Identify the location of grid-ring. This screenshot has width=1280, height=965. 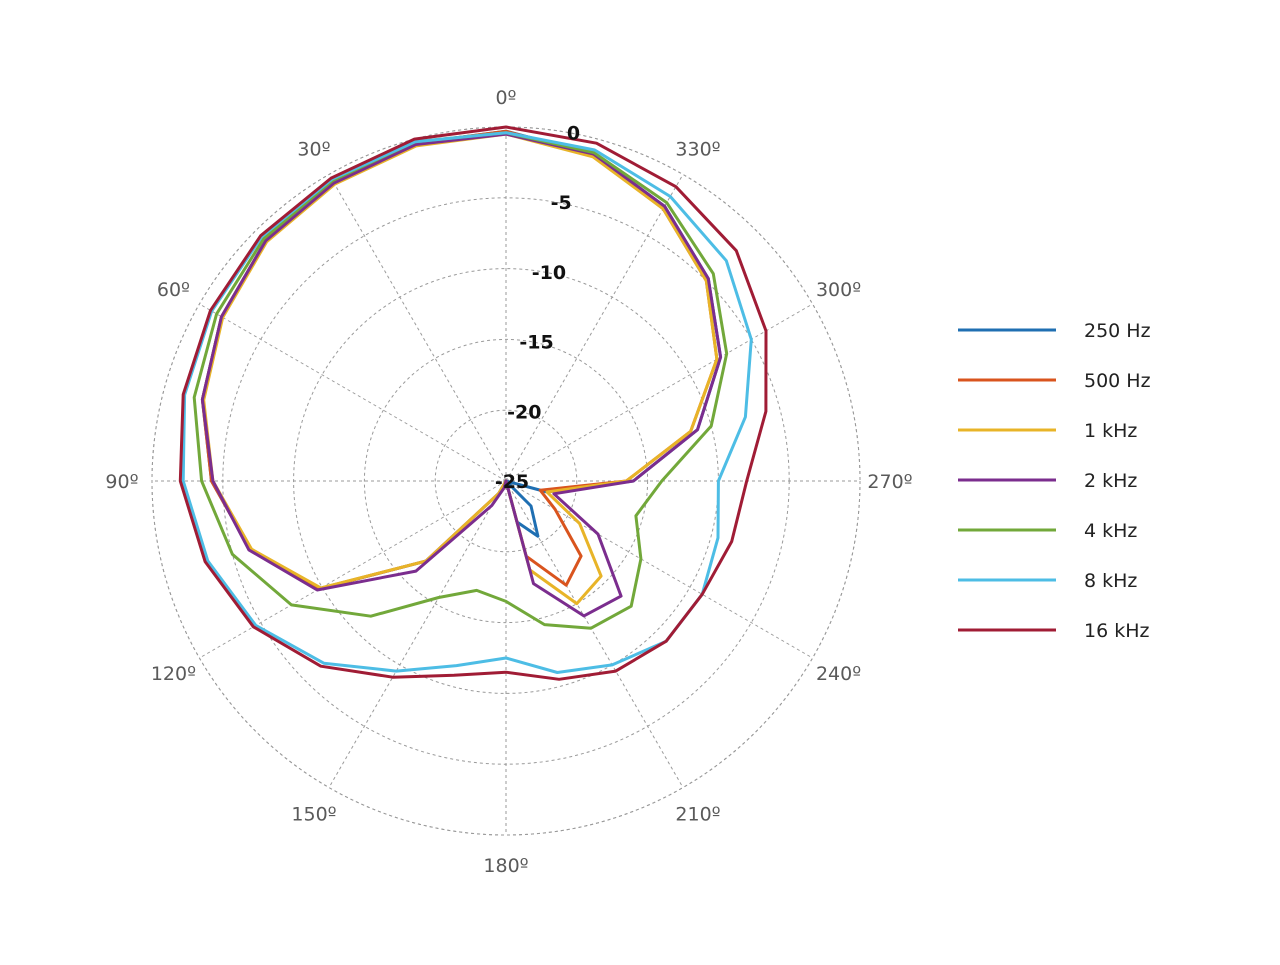
(506, 481).